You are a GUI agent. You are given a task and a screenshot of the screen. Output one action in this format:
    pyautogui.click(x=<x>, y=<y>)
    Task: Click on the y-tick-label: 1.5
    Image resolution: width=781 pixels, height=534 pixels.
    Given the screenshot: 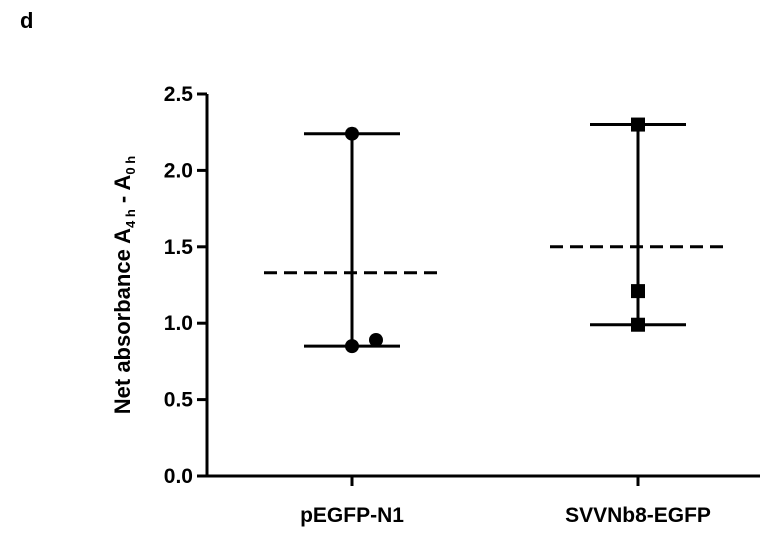 What is the action you would take?
    pyautogui.click(x=179, y=247)
    